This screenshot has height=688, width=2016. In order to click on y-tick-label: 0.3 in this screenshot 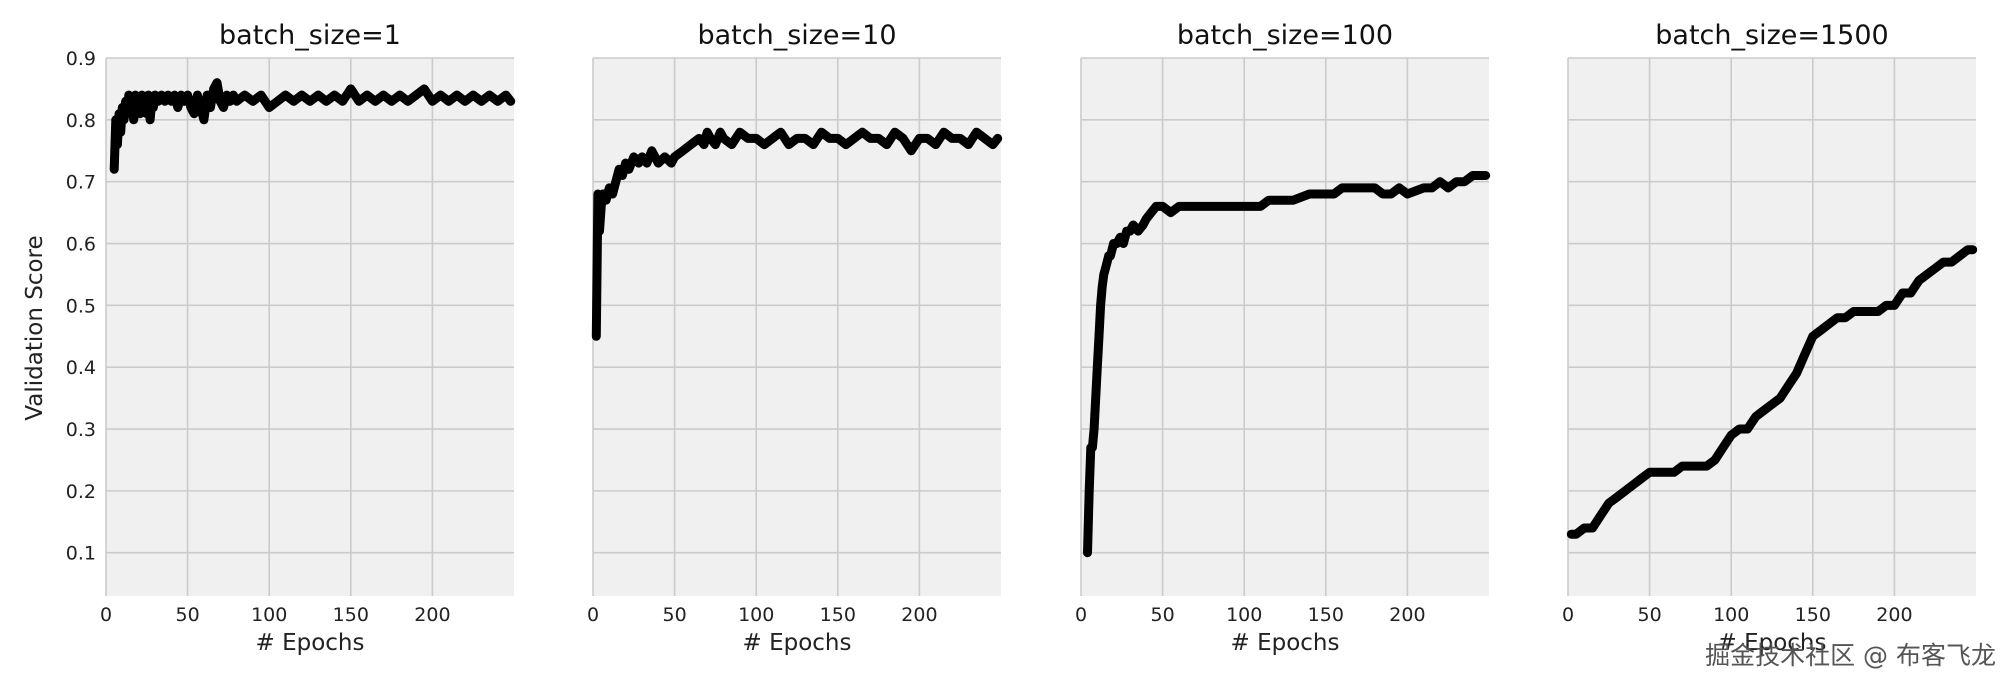, I will do `click(81, 430)`.